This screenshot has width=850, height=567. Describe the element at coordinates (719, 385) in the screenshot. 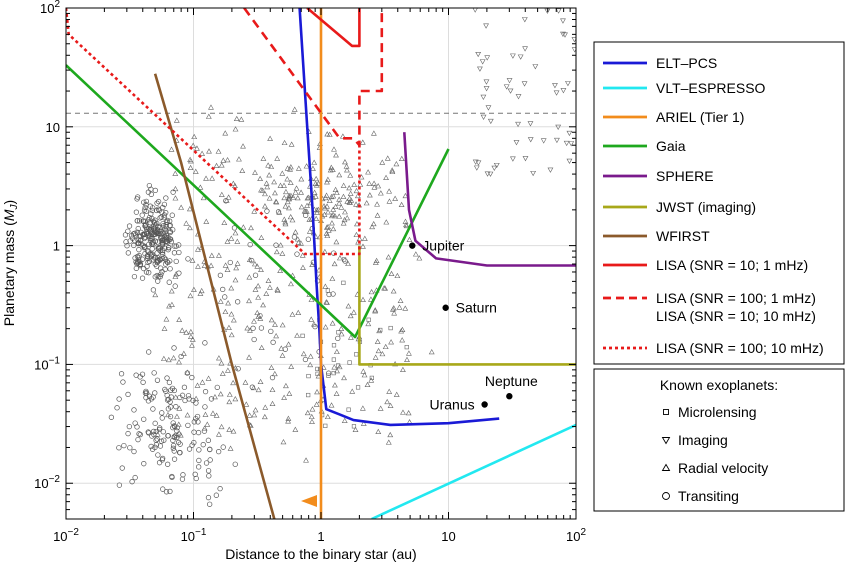

I see `exoplanet-legend-title: Known exoplanets:` at that location.